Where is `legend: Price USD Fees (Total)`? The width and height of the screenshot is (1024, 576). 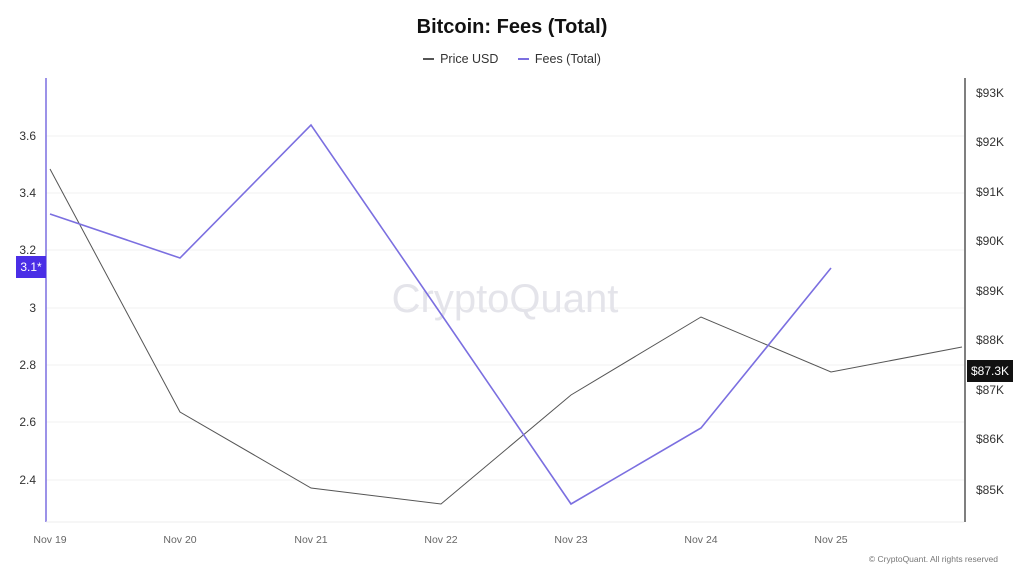
legend: Price USD Fees (Total) is located at coordinates (512, 57).